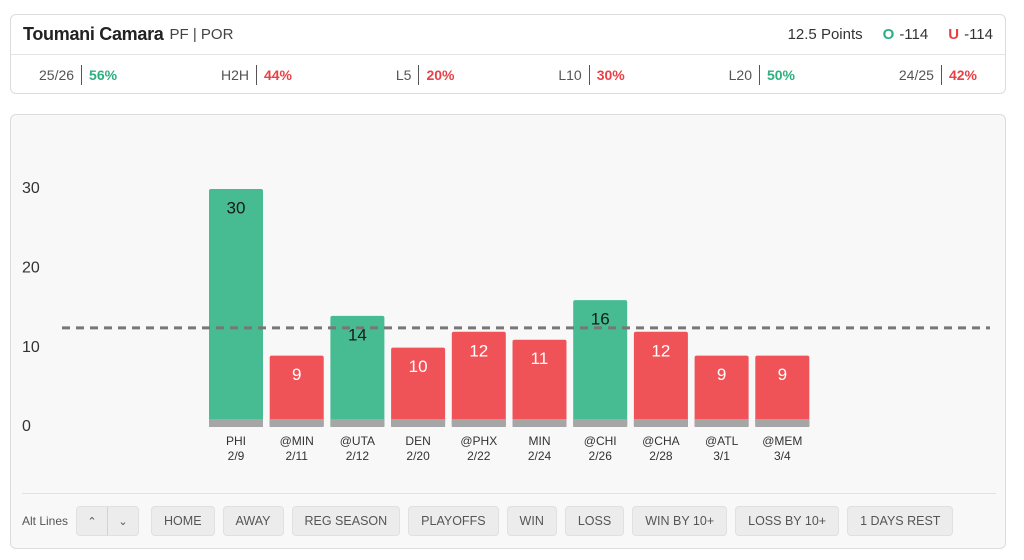  What do you see at coordinates (722, 441) in the screenshot?
I see `x-tick-label: @ATL` at bounding box center [722, 441].